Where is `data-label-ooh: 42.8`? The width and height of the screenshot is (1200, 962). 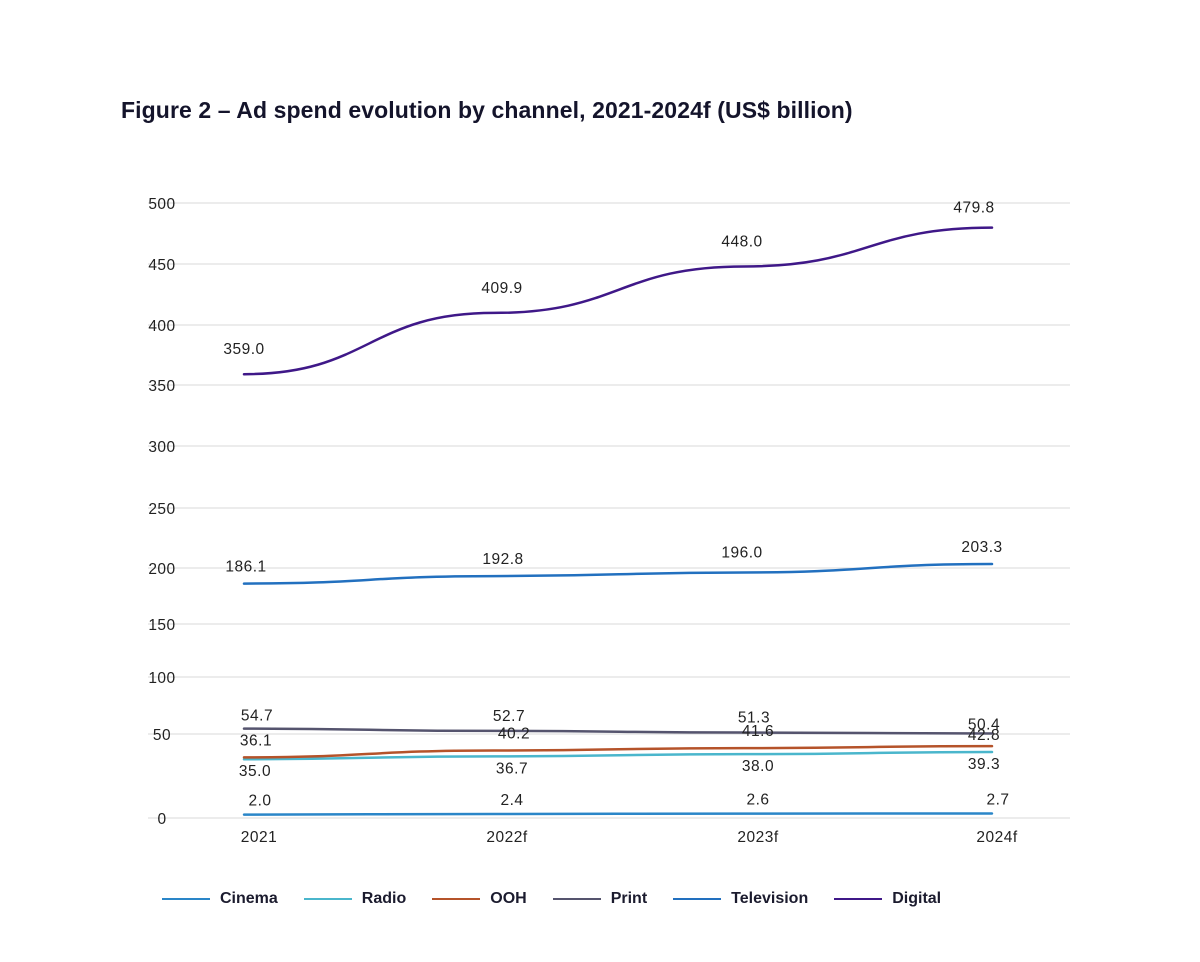
data-label-ooh: 42.8 is located at coordinates (984, 735).